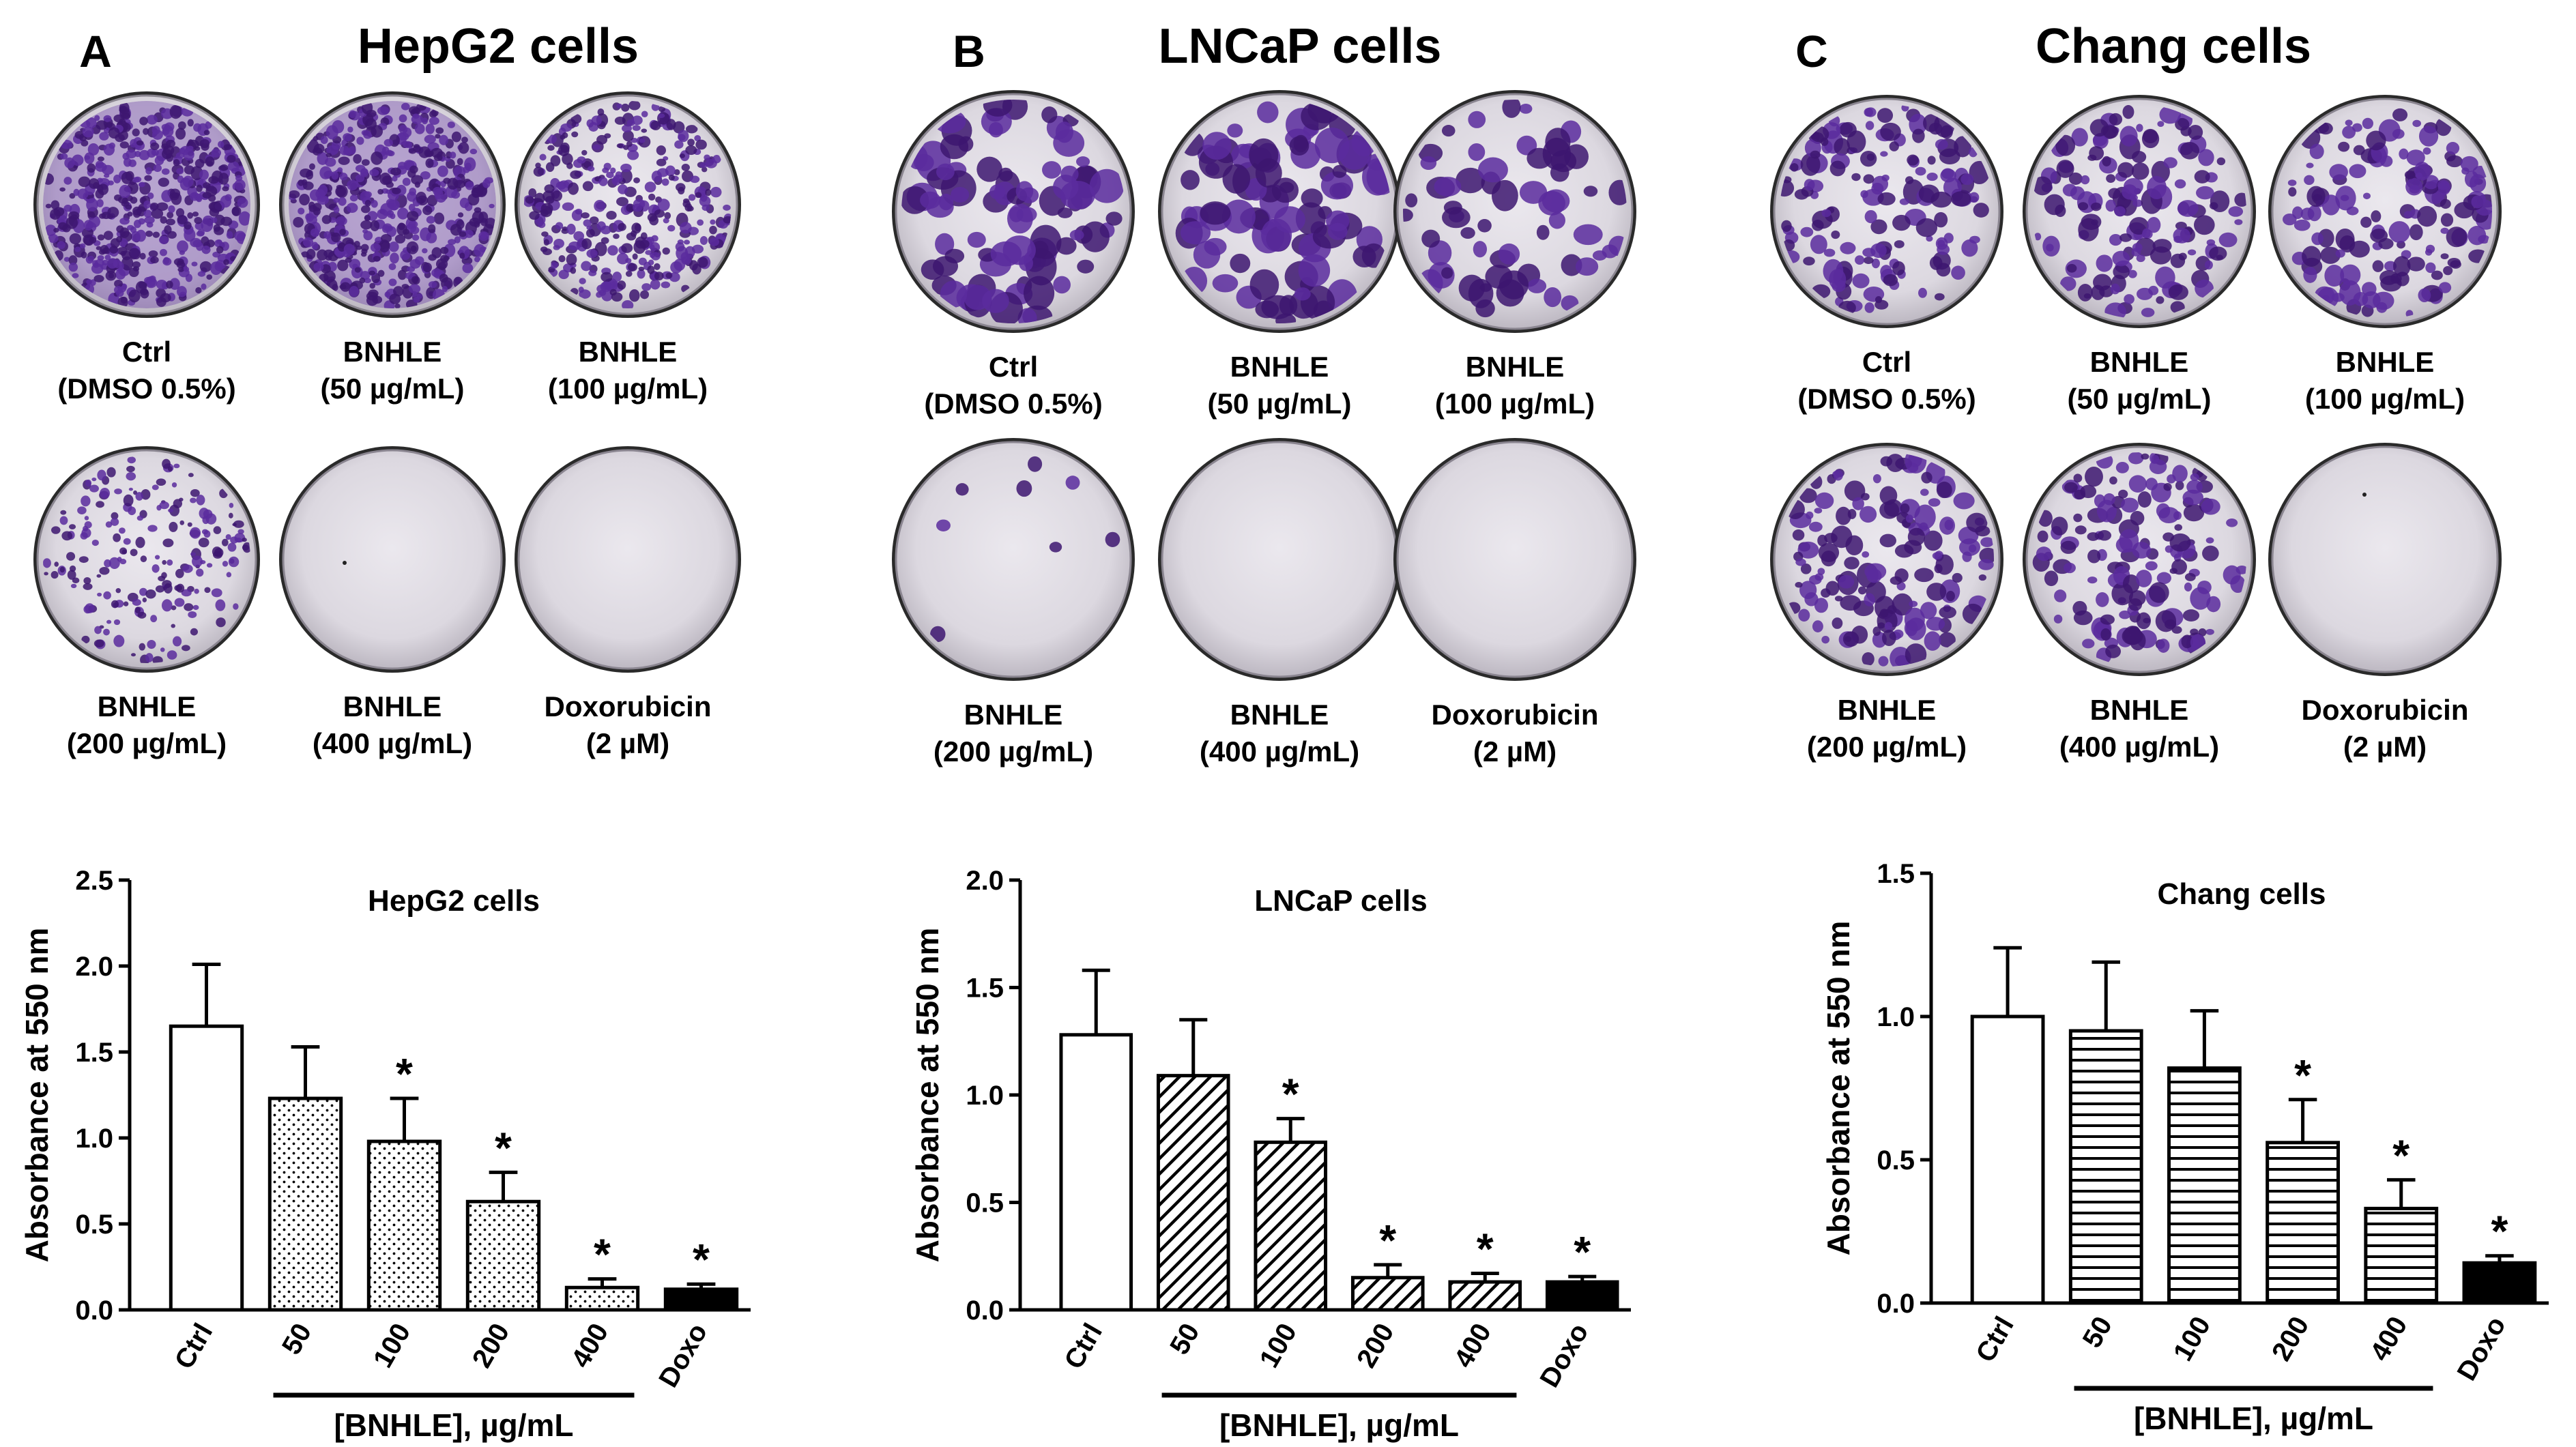 The width and height of the screenshot is (2576, 1447). Describe the element at coordinates (2173, 46) in the screenshot. I see `panel-title: Chang cells` at that location.